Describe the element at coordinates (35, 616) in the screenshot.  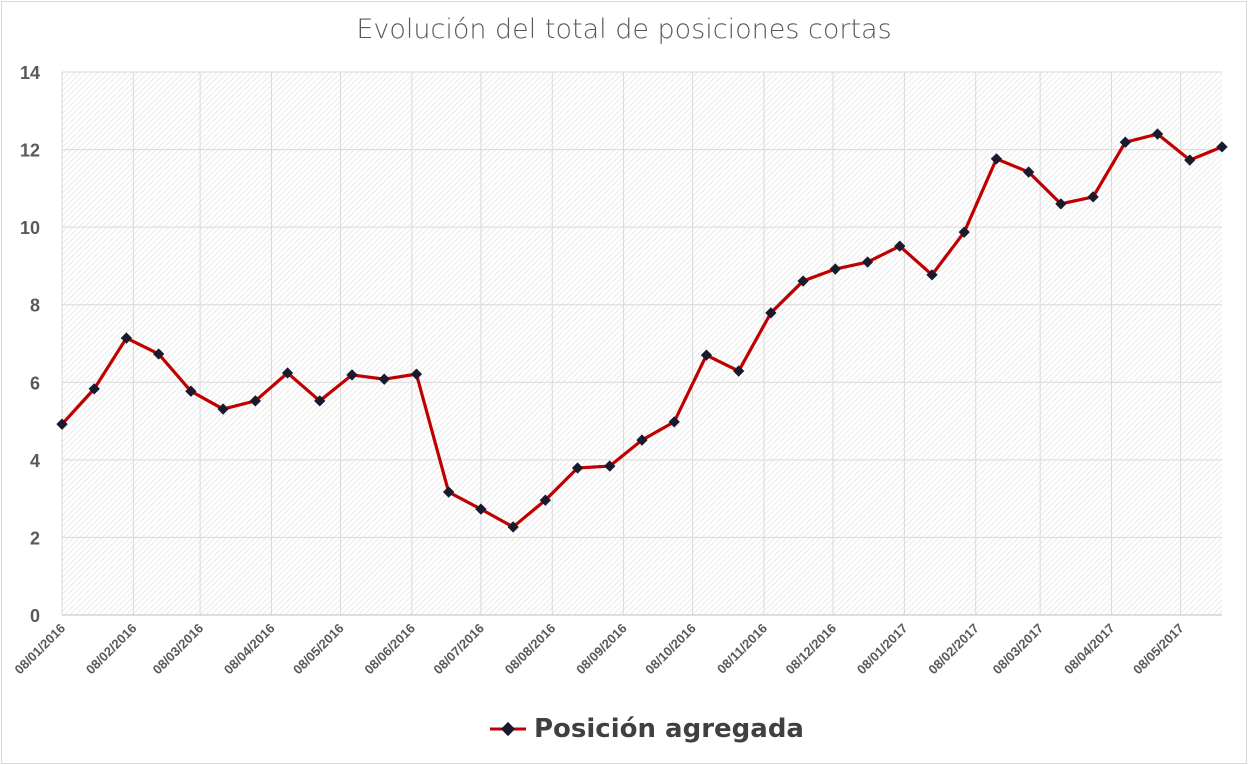
I see `y-tick-label: 0` at that location.